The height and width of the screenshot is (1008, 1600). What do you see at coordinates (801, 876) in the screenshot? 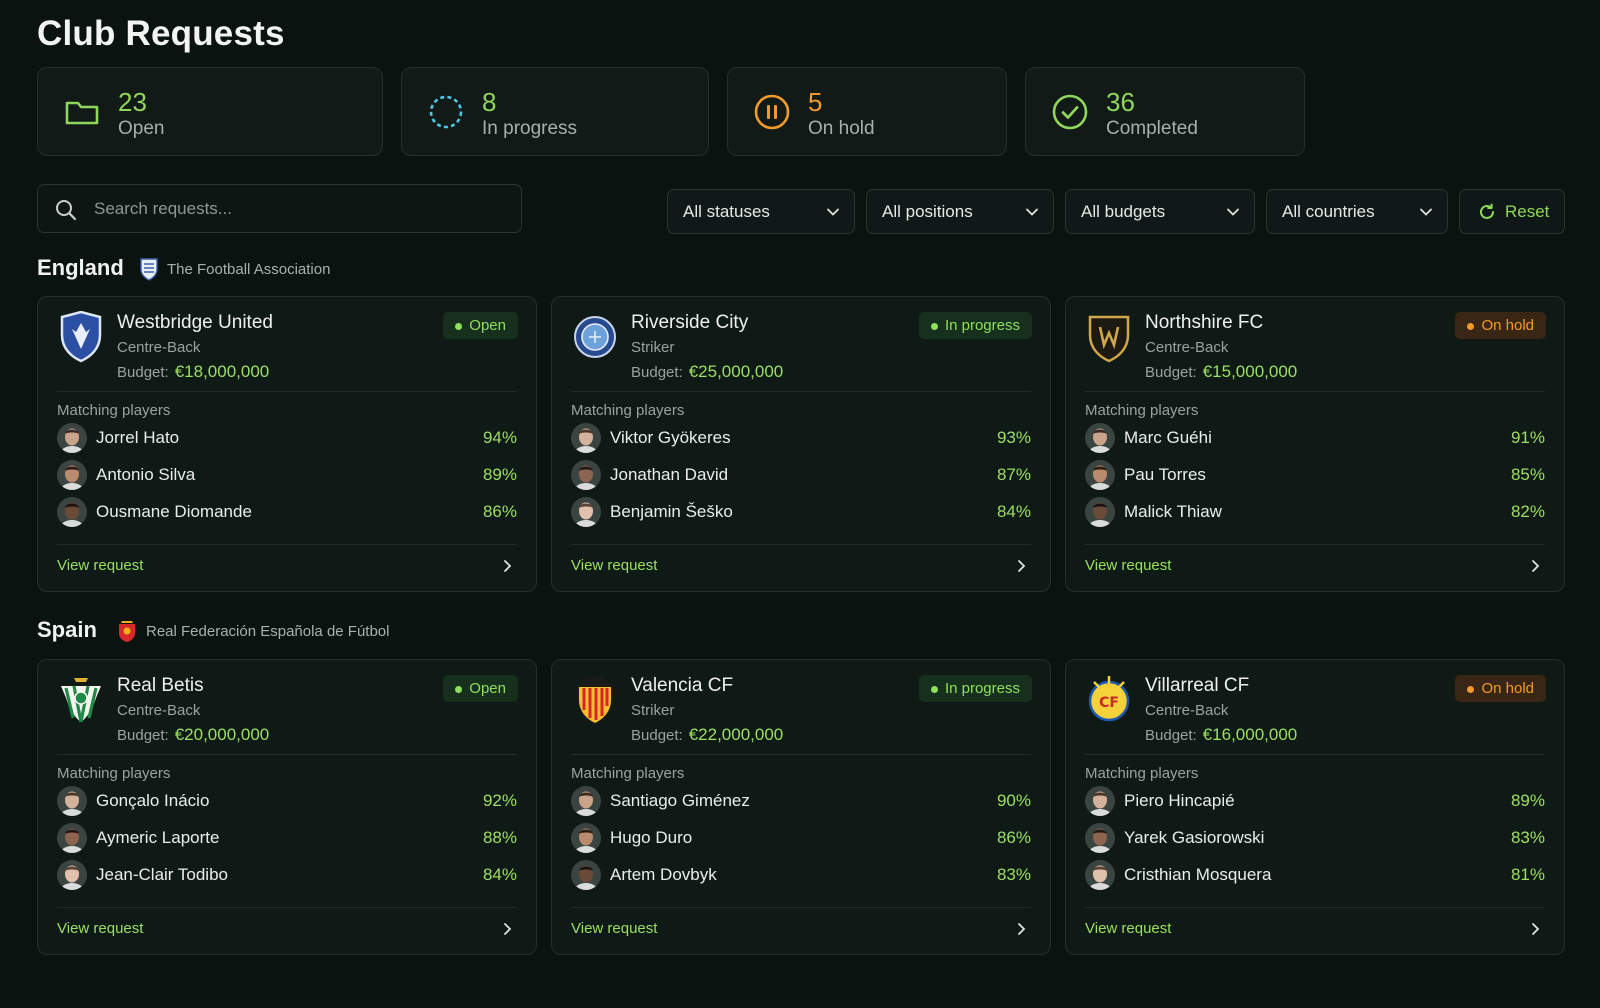
I see `player-row: Artem Dovbyk 83%` at bounding box center [801, 876].